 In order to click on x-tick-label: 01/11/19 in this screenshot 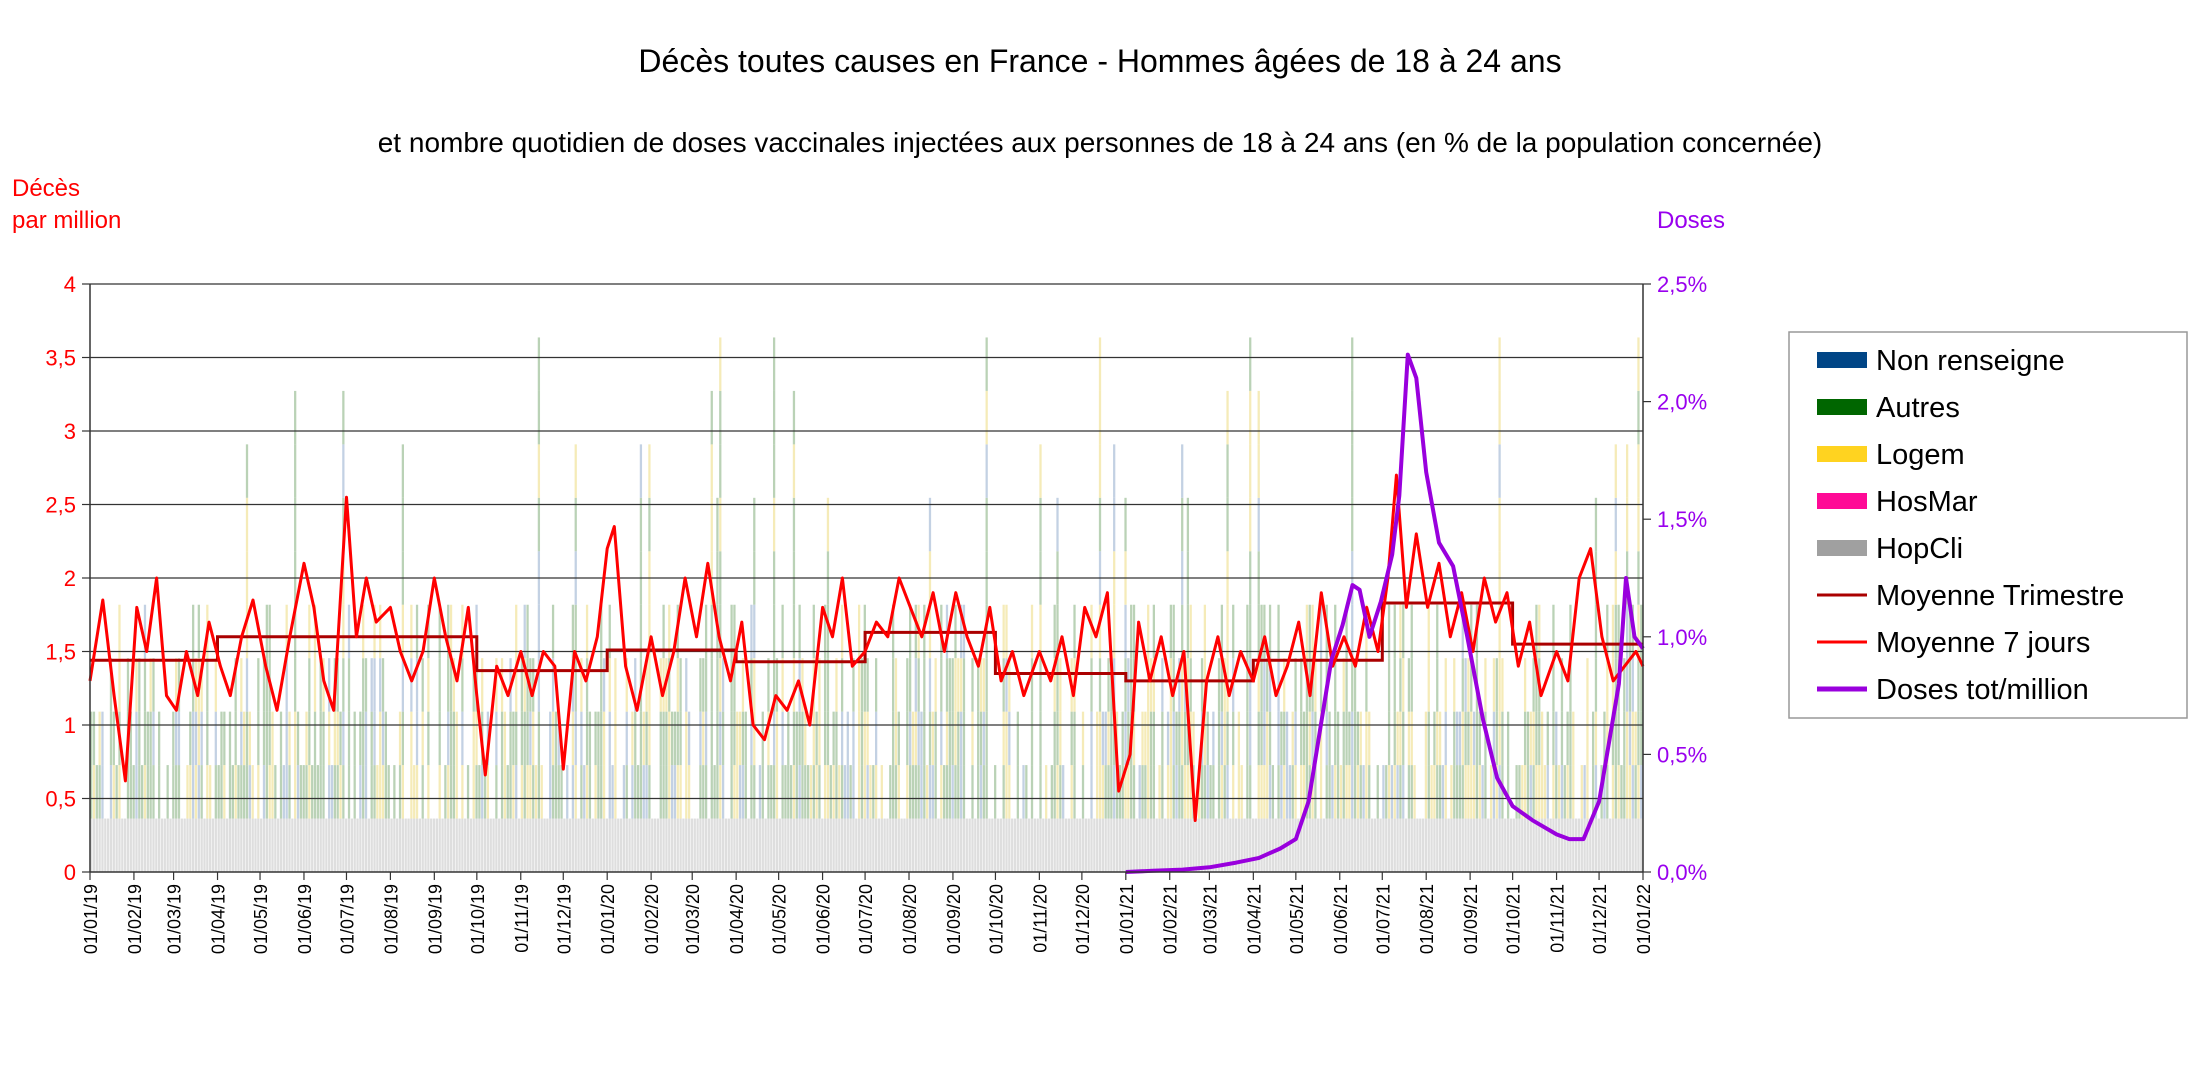, I will do `click(522, 918)`.